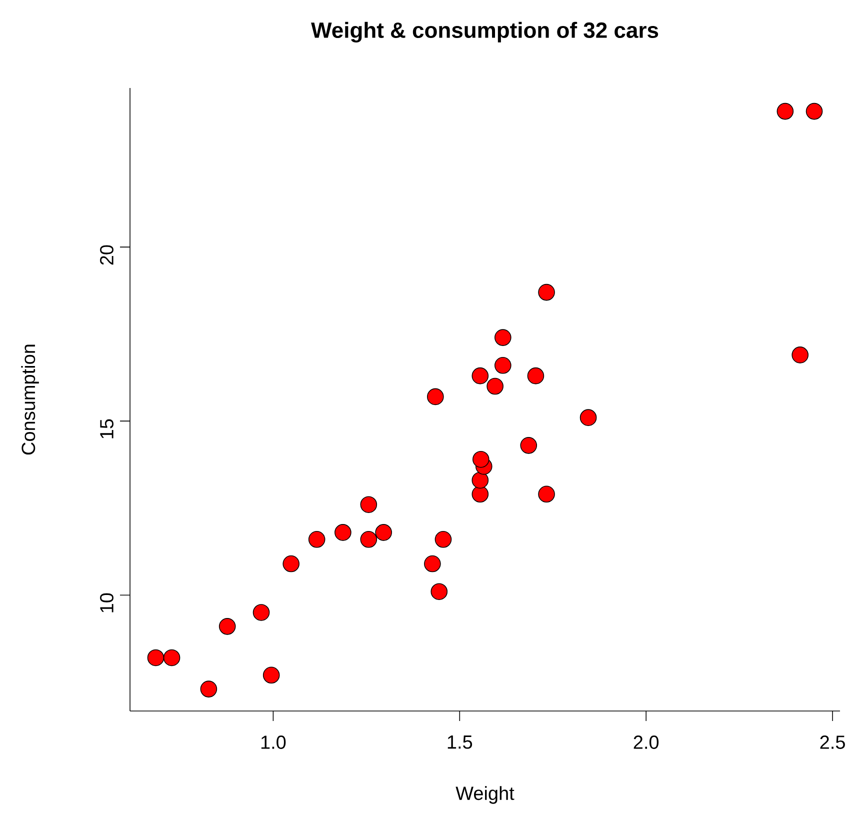  Describe the element at coordinates (107, 428) in the screenshot. I see `y-tick-label: 15` at that location.